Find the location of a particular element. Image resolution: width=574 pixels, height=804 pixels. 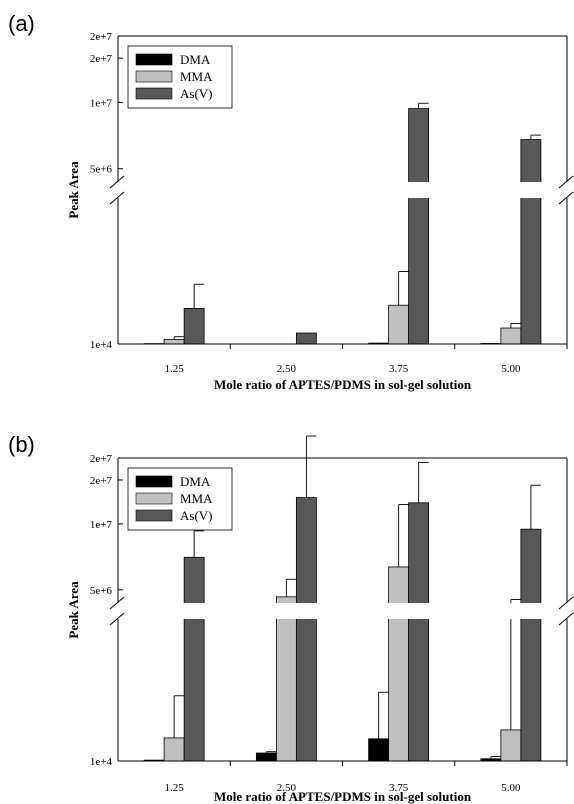

panel-label: (b) is located at coordinates (21, 444).